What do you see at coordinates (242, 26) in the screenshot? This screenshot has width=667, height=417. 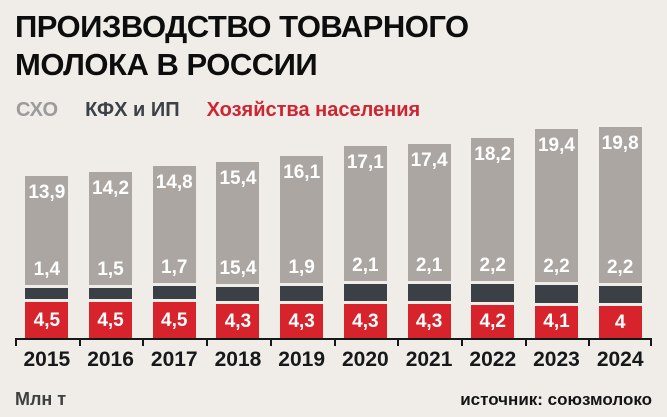 I see `page-title-line1: ПРОИЗВОДСТВО ТОВАРНОГО` at bounding box center [242, 26].